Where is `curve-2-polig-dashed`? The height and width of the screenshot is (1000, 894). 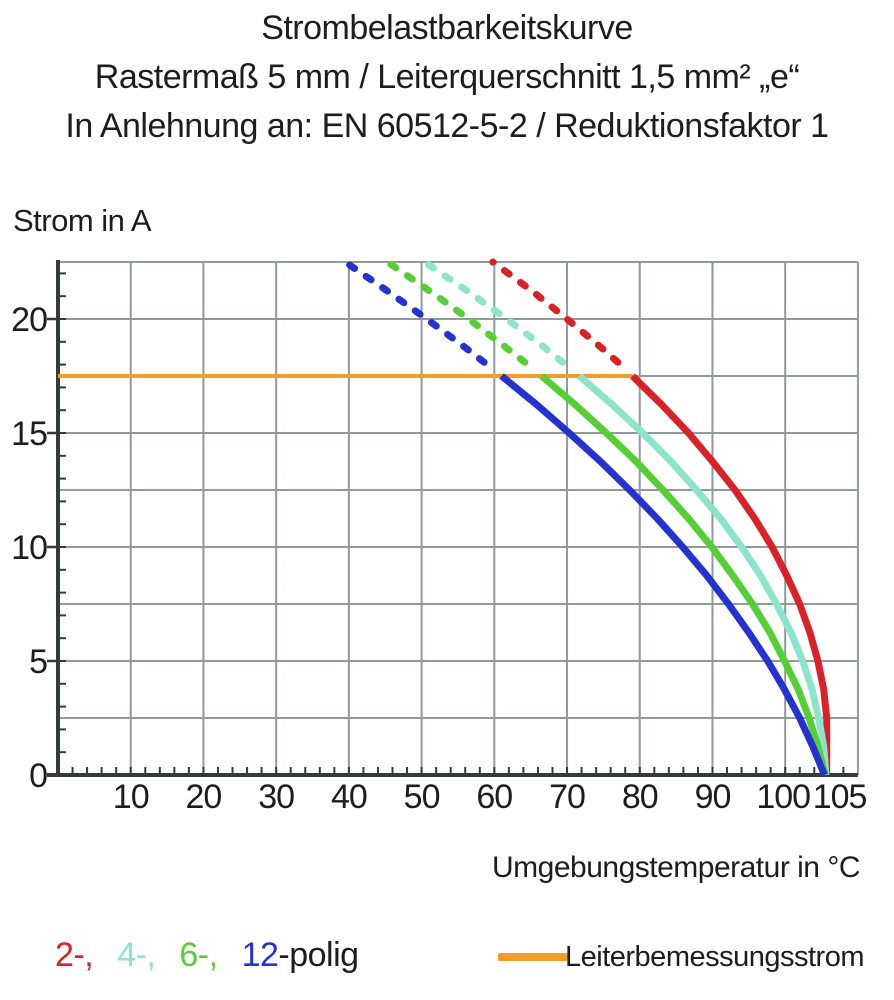
curve-2-polig-dashed is located at coordinates (555, 312).